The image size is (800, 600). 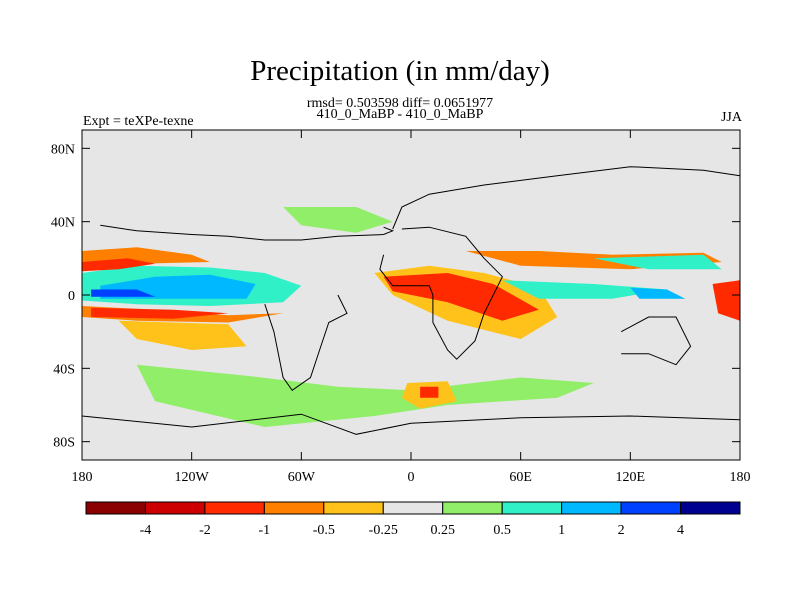 What do you see at coordinates (400, 71) in the screenshot?
I see `chart-title: Precipitation (in mm/day)` at bounding box center [400, 71].